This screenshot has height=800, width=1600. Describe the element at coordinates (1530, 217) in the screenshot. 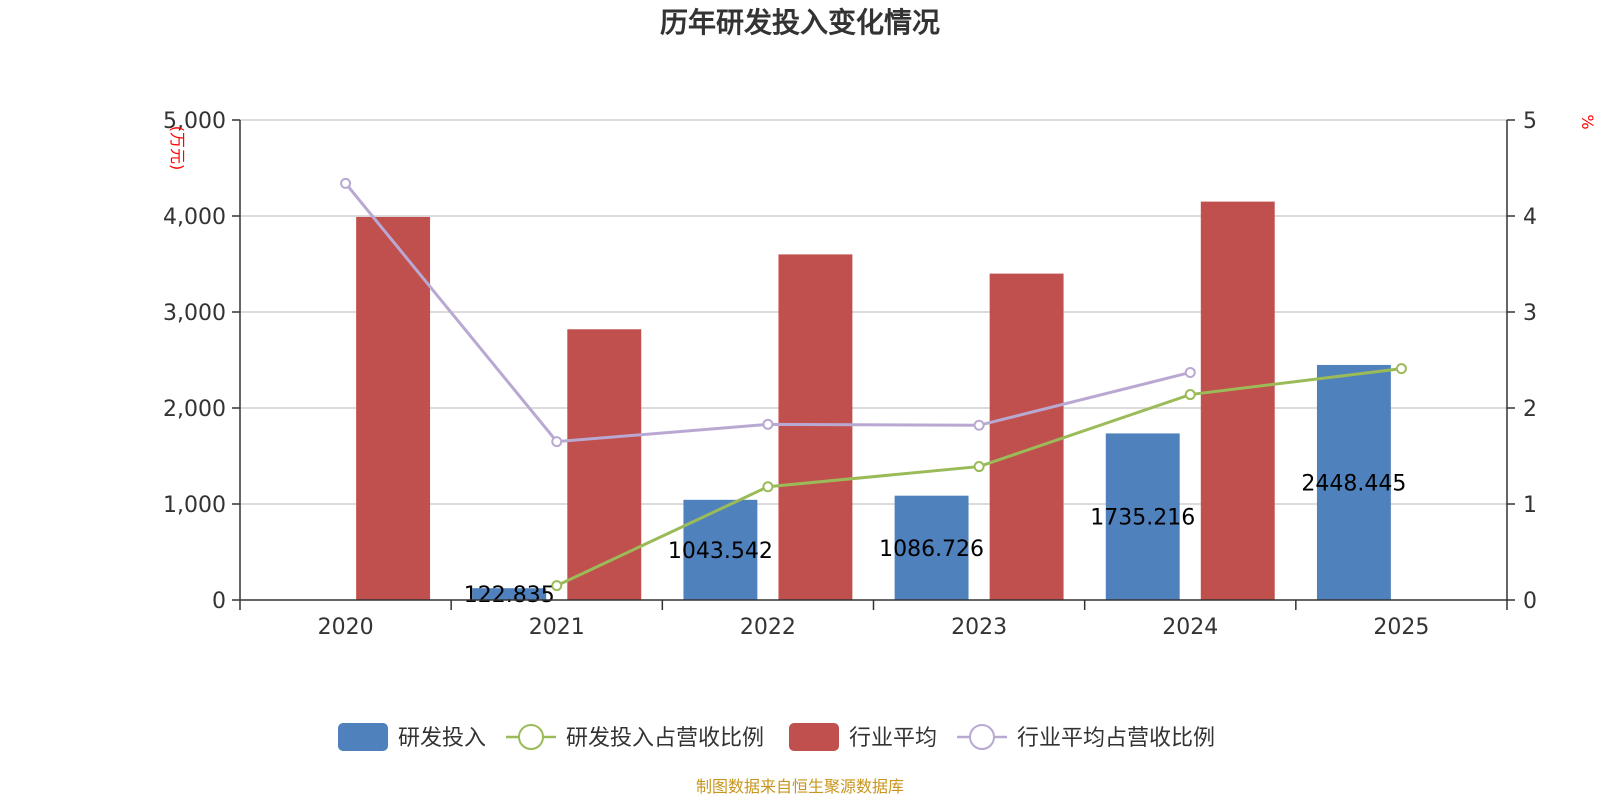

I see `right-axis-tick-label: 4` at that location.